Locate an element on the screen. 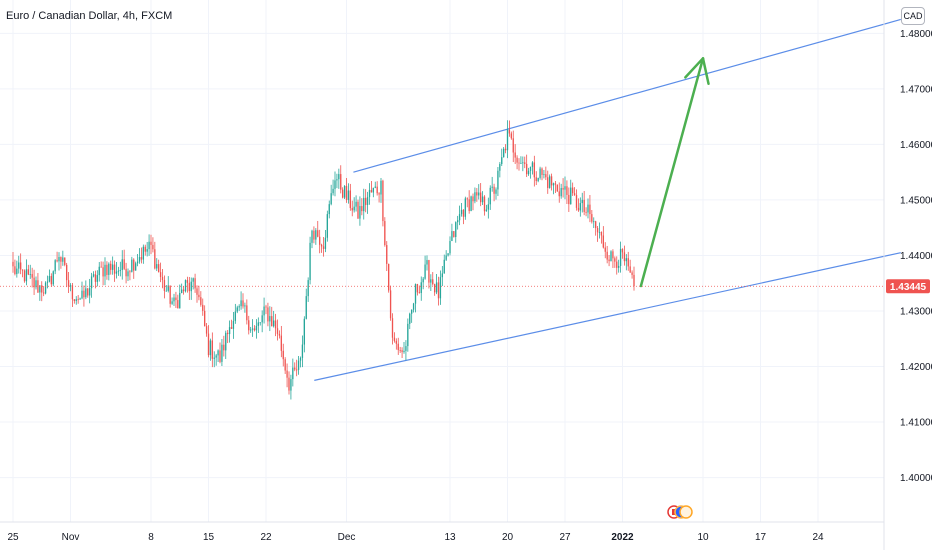  time-axis: 25 Nov 8 15 22 Dec 13 20 27 2022 10 17 24 is located at coordinates (415, 537).